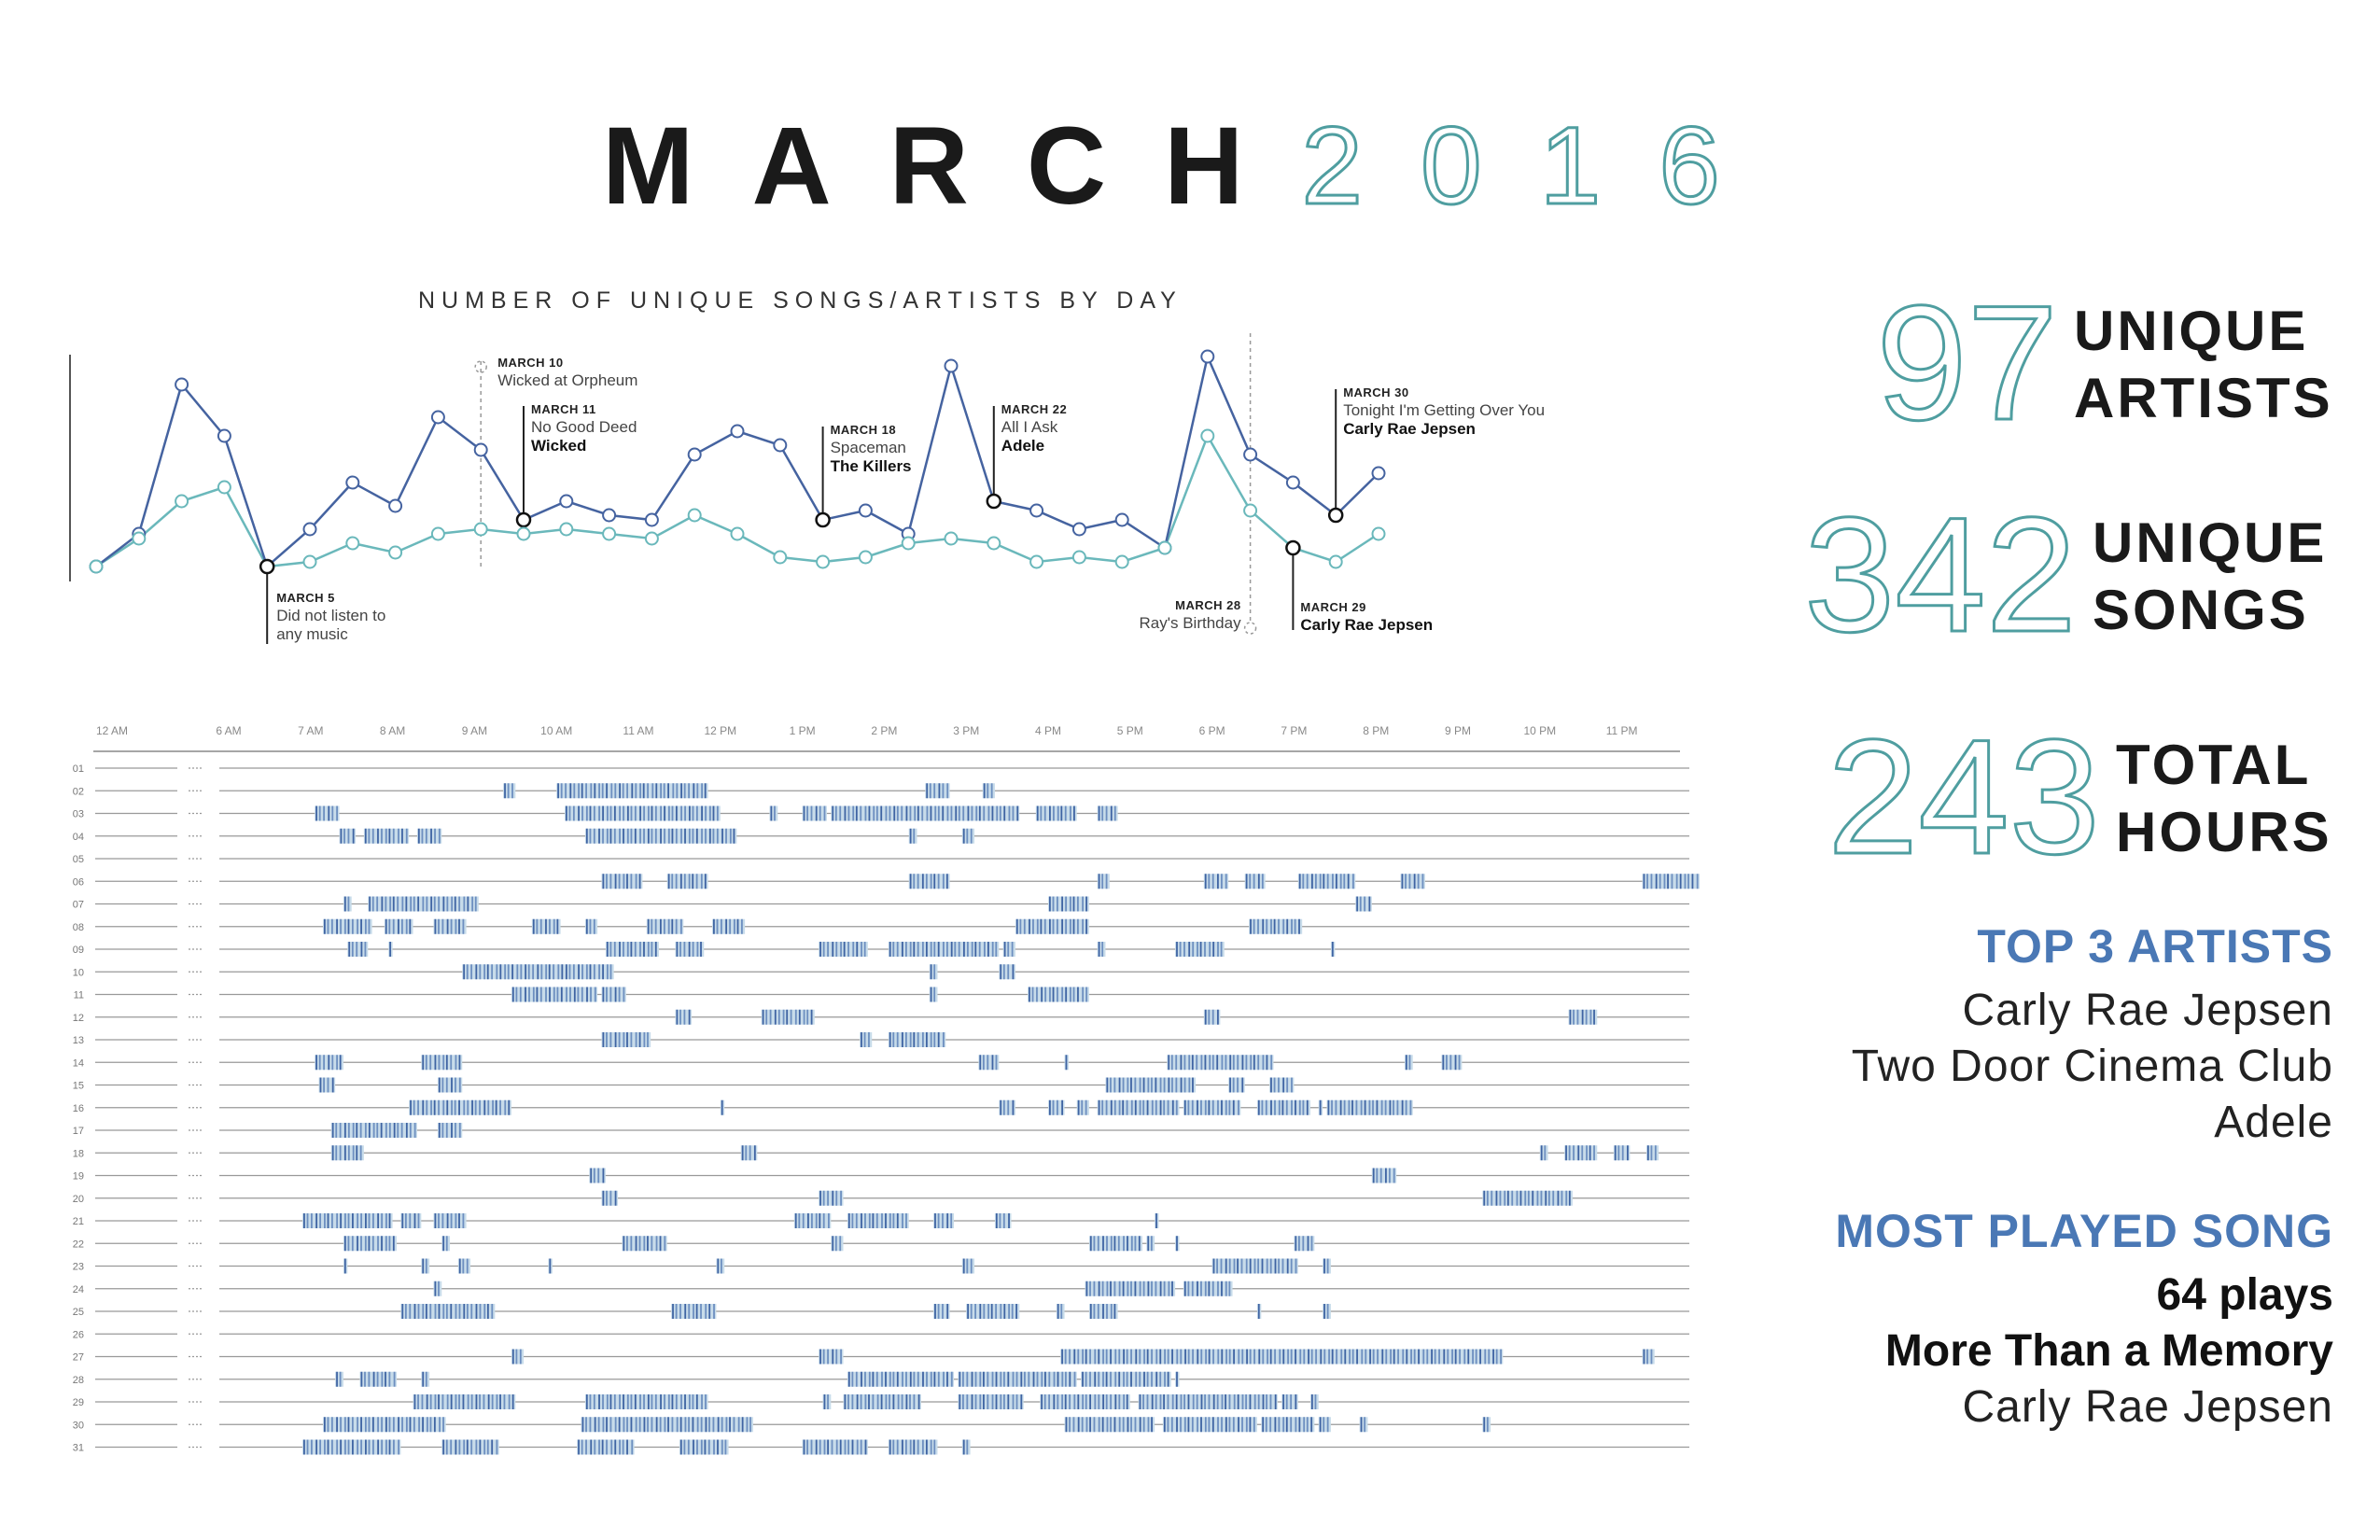 This screenshot has width=2380, height=1540. I want to click on stat-songs-label-1: UNIQUE, so click(2210, 542).